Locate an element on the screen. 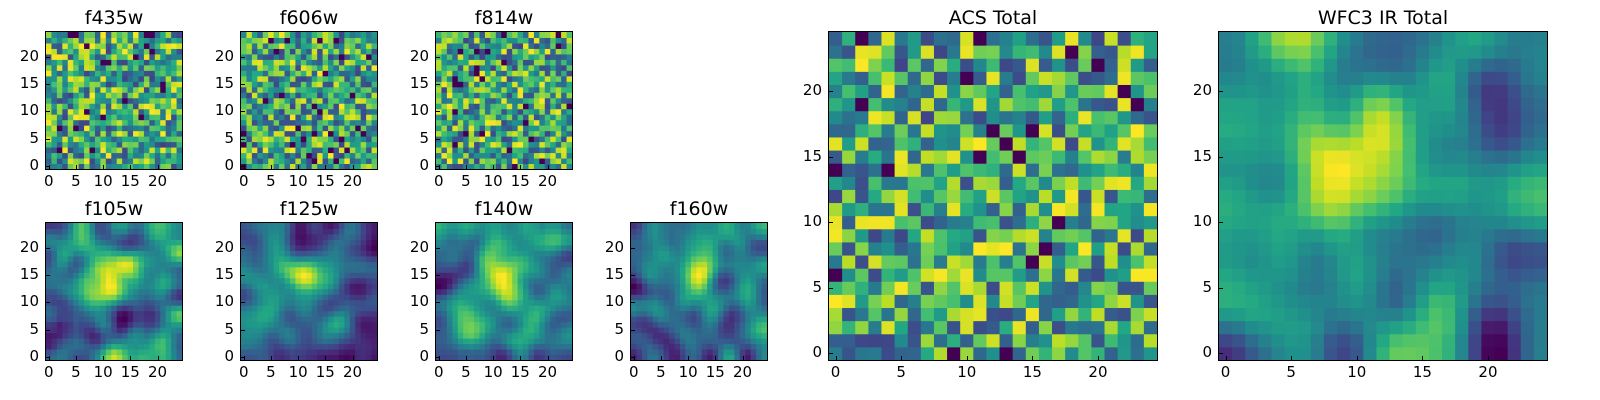  y-tick-label: 20 is located at coordinates (224, 246).